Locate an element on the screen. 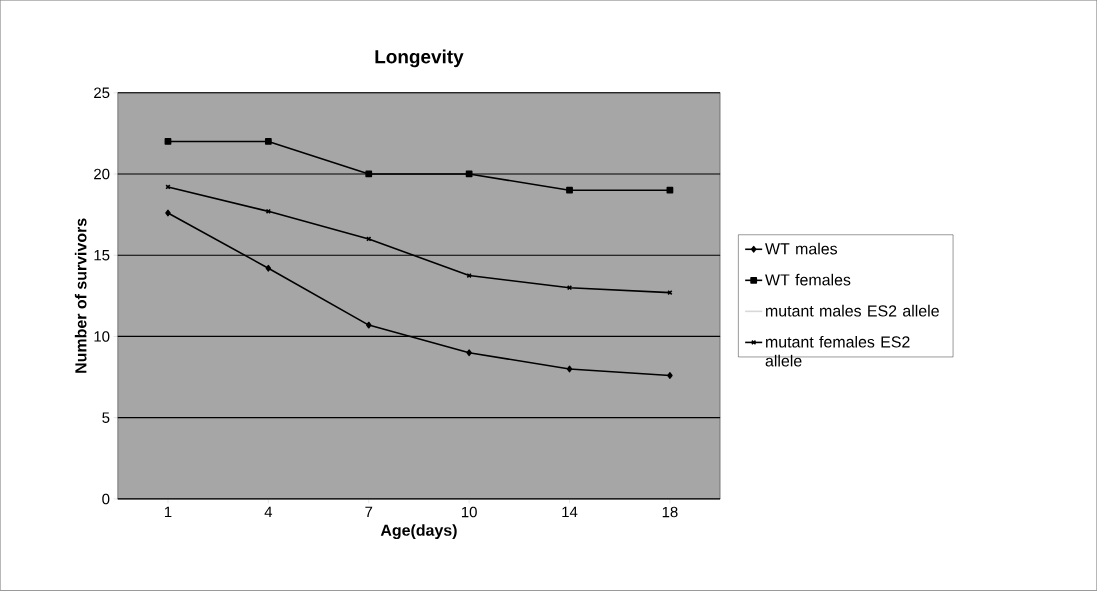  y-tick-label: 5 is located at coordinates (106, 418).